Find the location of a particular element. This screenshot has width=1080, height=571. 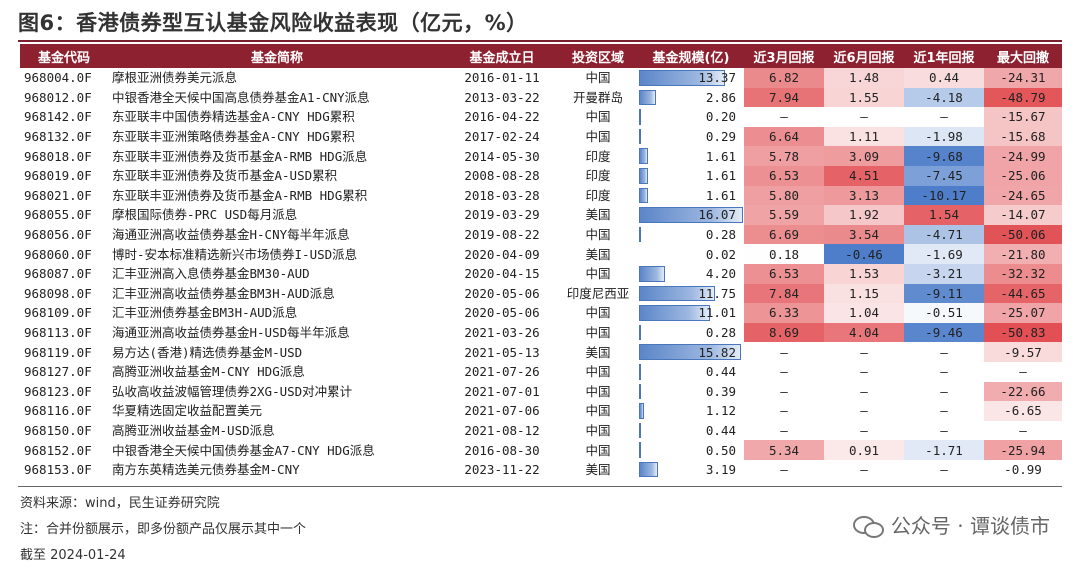

inception-date: 2020-04-15 is located at coordinates (502, 274).